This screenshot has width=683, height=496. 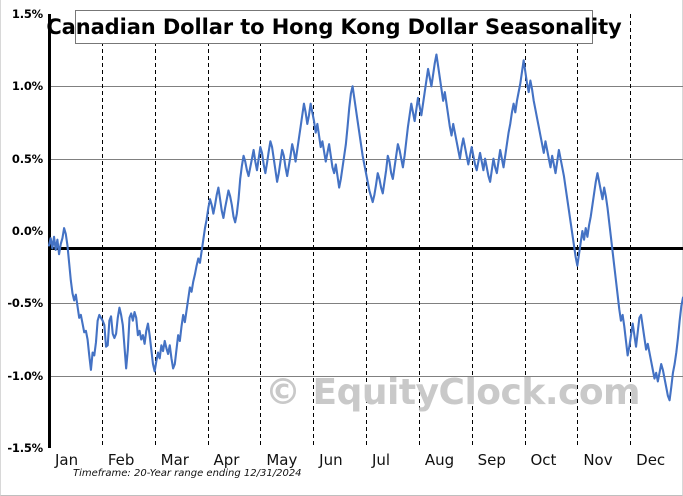 I want to click on x-tick-label-jul: Jul, so click(x=381, y=460).